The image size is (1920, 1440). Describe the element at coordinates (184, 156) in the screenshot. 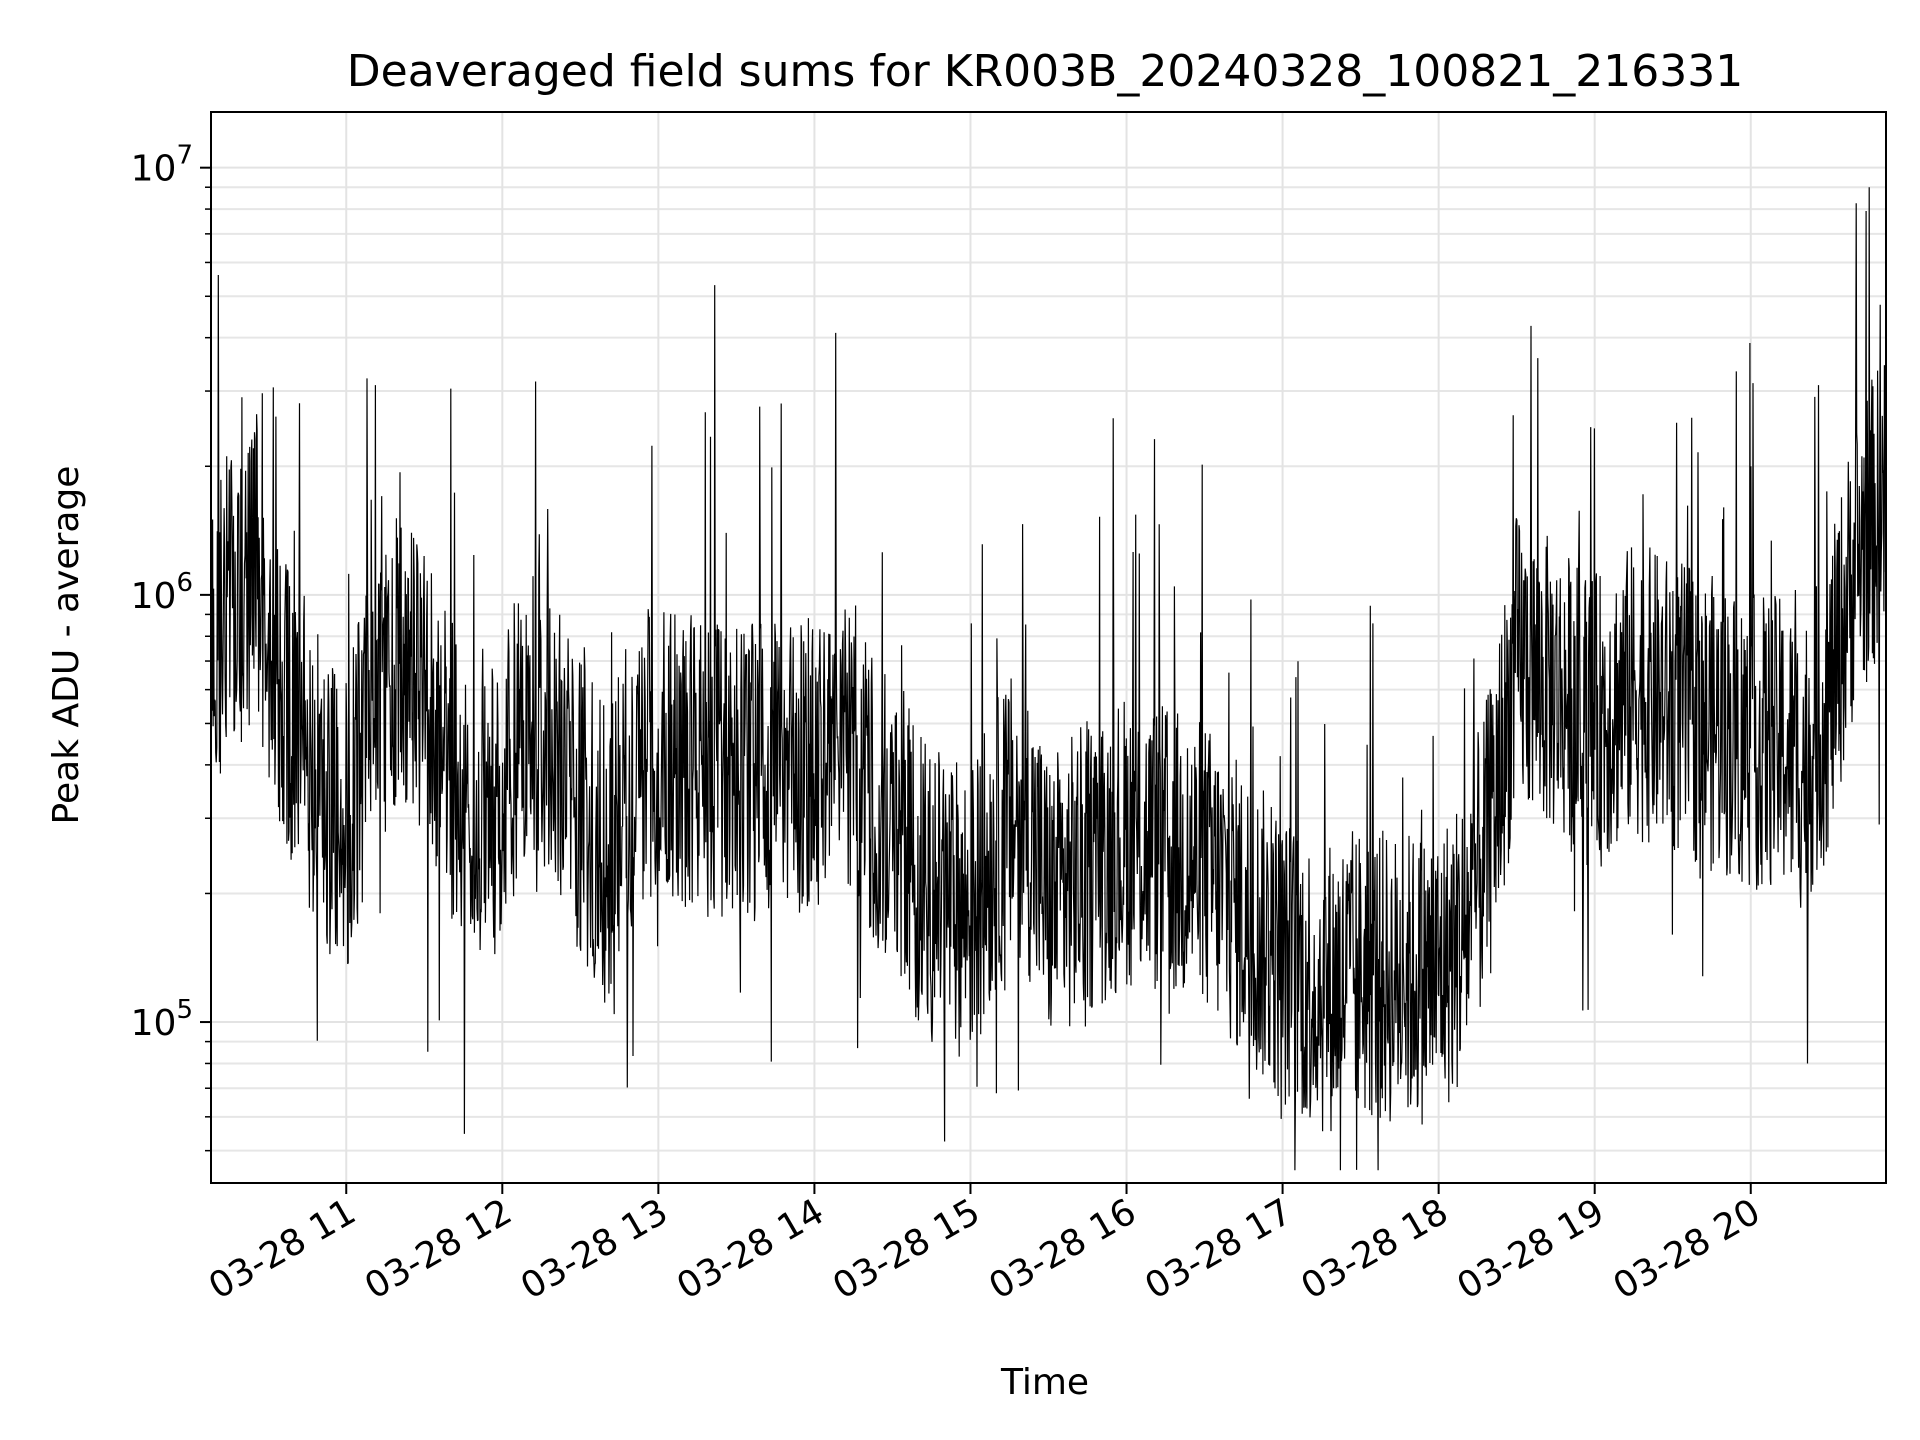

I see `y-tick-exponent: 7` at that location.